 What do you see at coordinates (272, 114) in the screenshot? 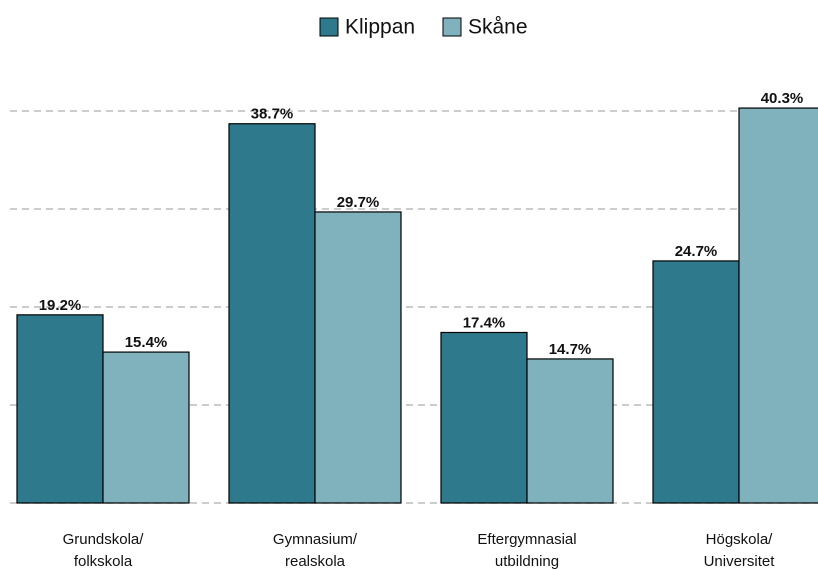
I see `data-label: 38.7%` at bounding box center [272, 114].